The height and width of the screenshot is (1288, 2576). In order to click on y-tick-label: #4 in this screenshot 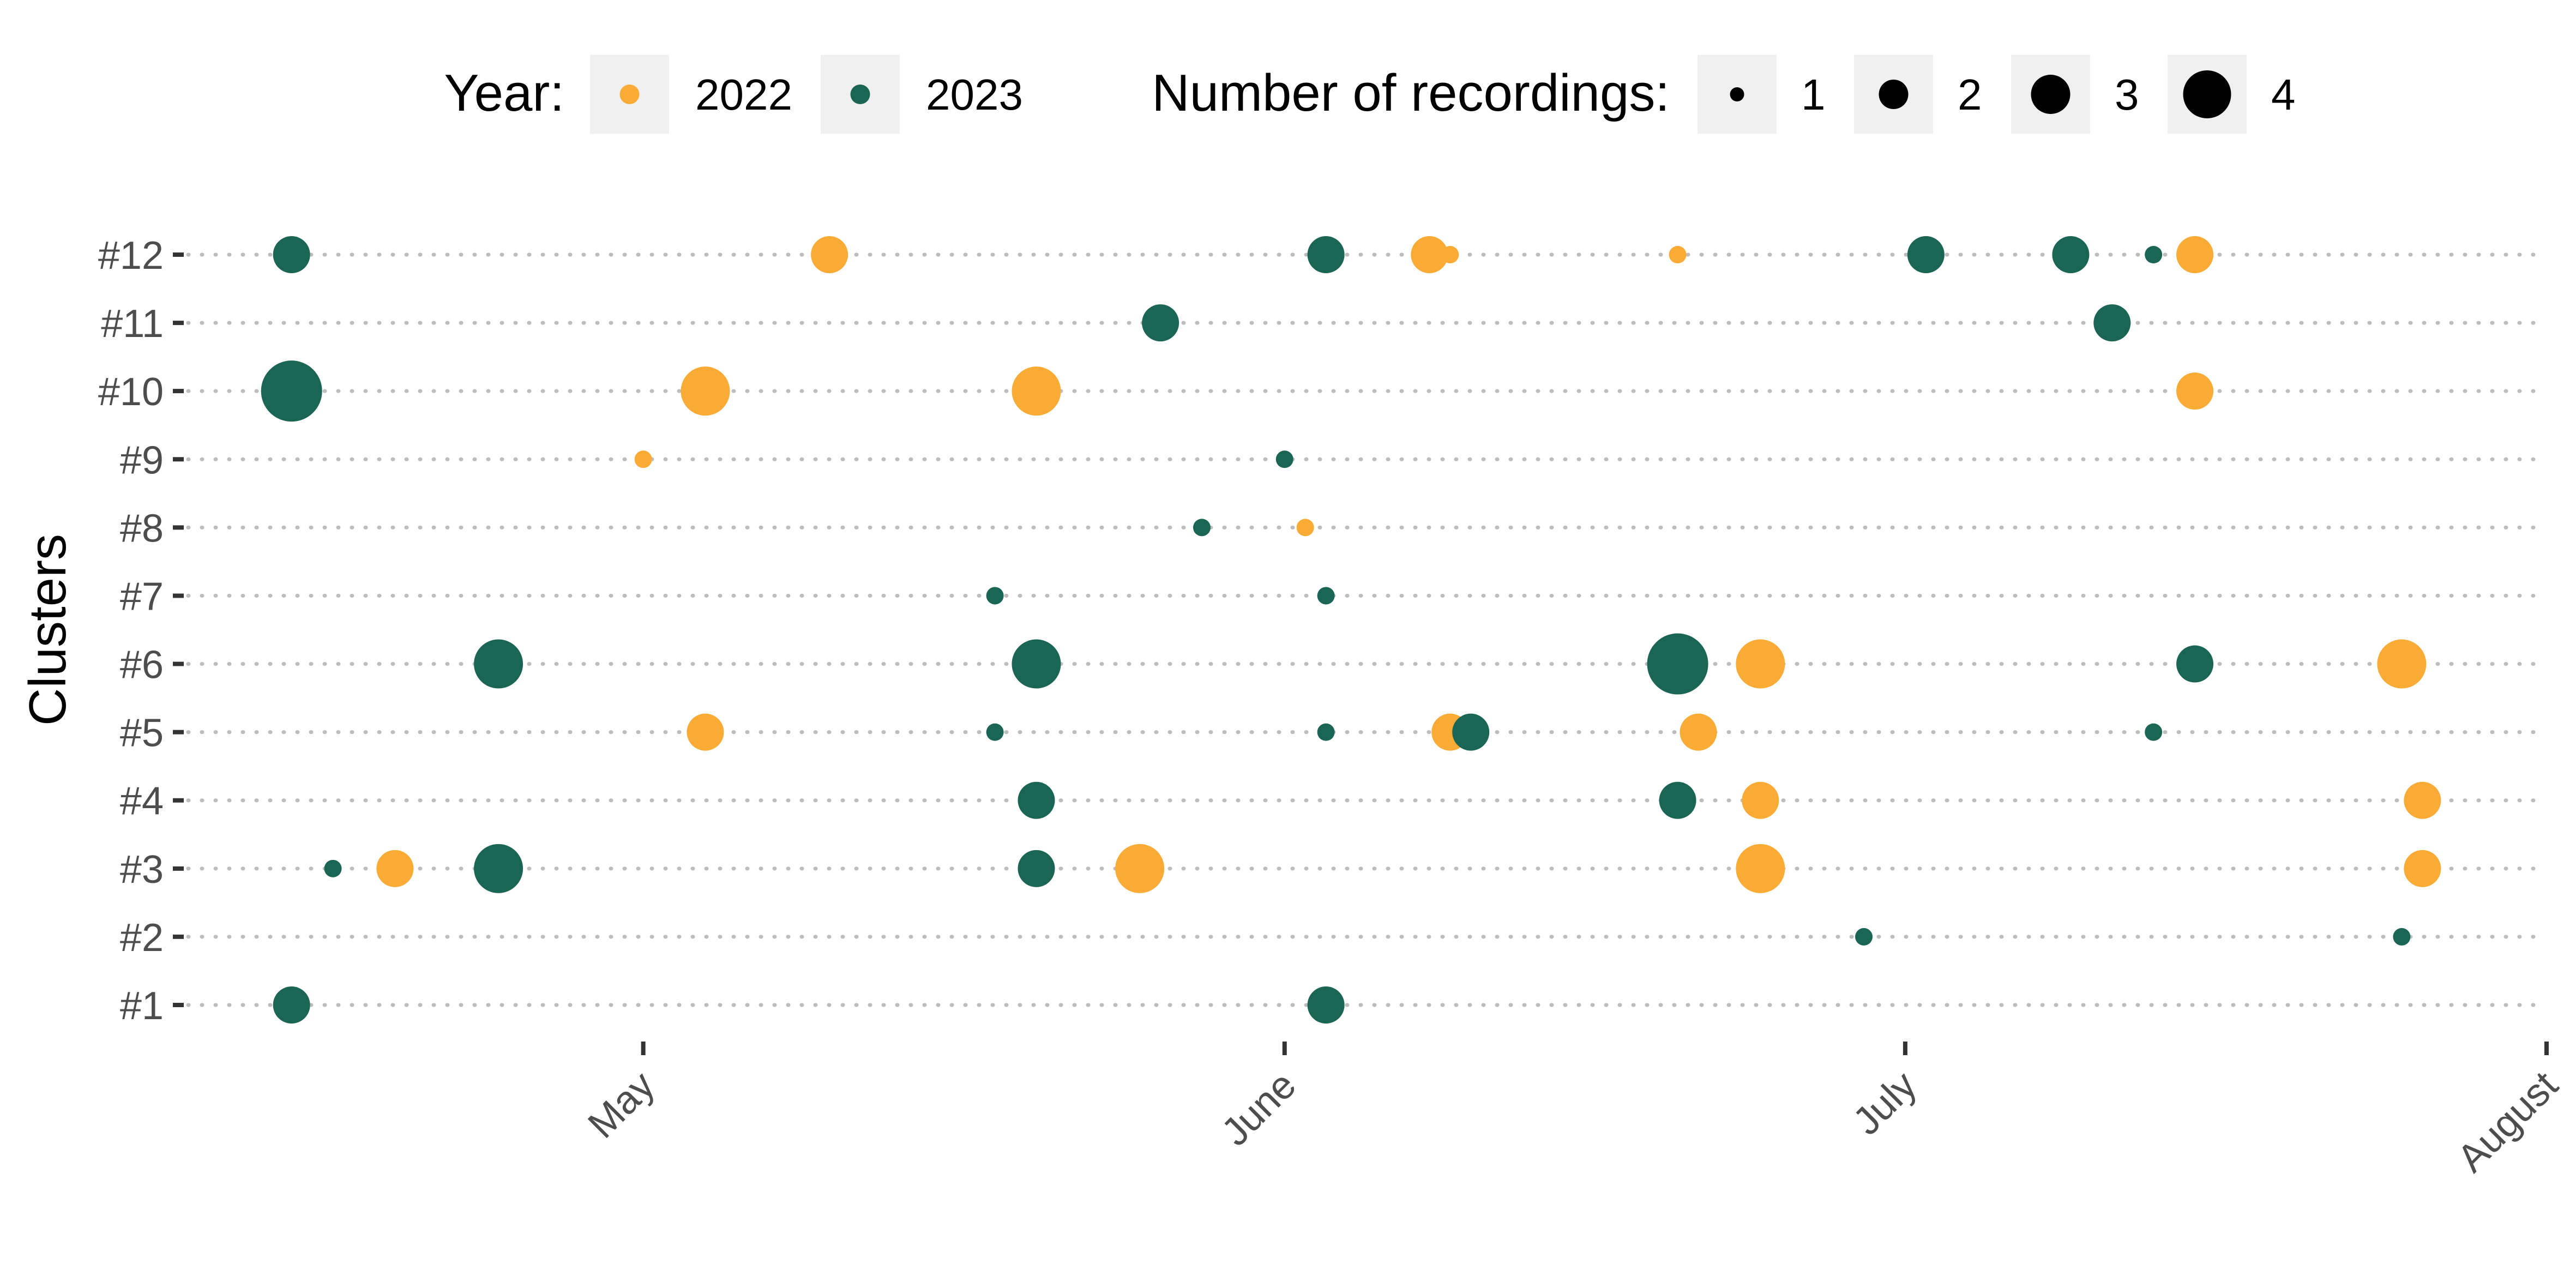, I will do `click(142, 801)`.